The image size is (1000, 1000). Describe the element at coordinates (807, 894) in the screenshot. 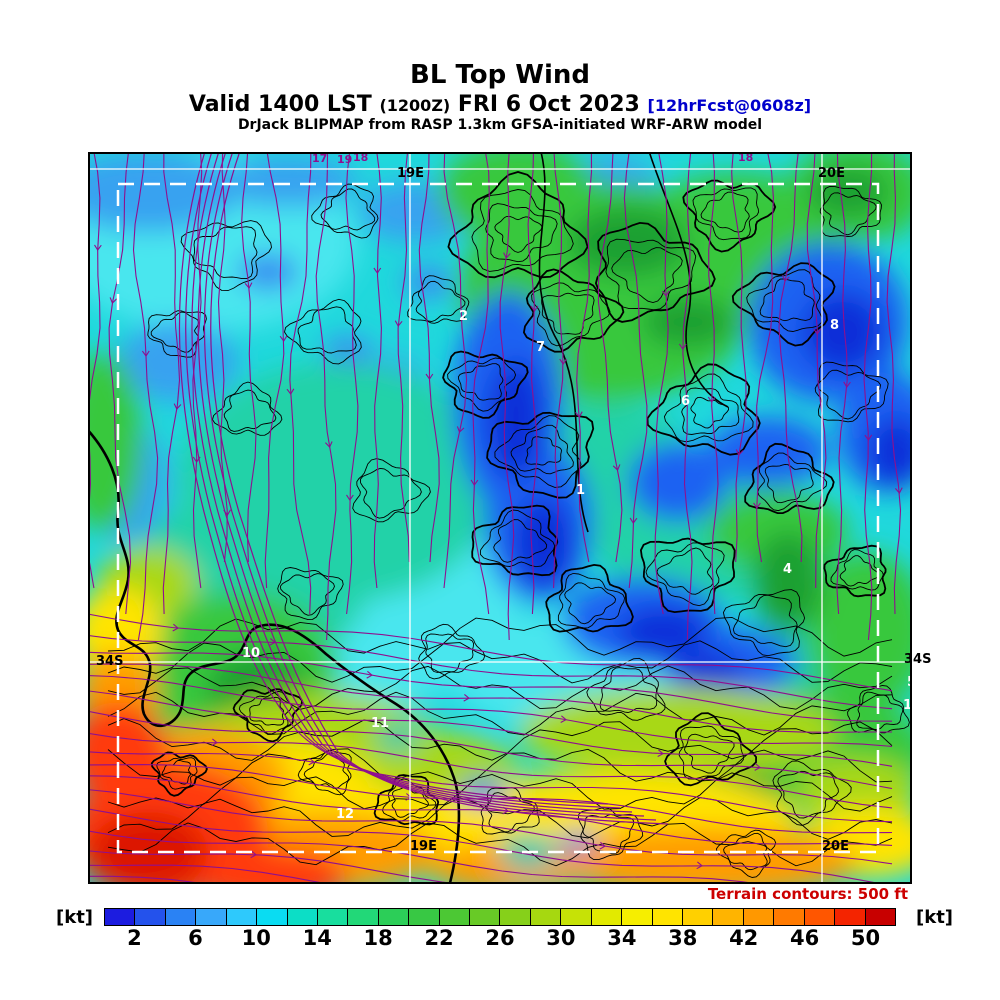

I see `terrain-note: Terrain contours: 500 ft` at that location.